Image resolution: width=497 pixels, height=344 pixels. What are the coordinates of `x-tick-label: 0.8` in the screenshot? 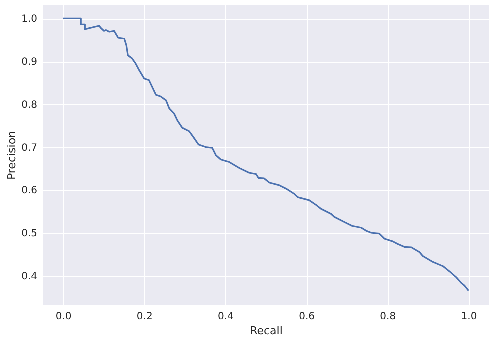 It's located at (388, 317).